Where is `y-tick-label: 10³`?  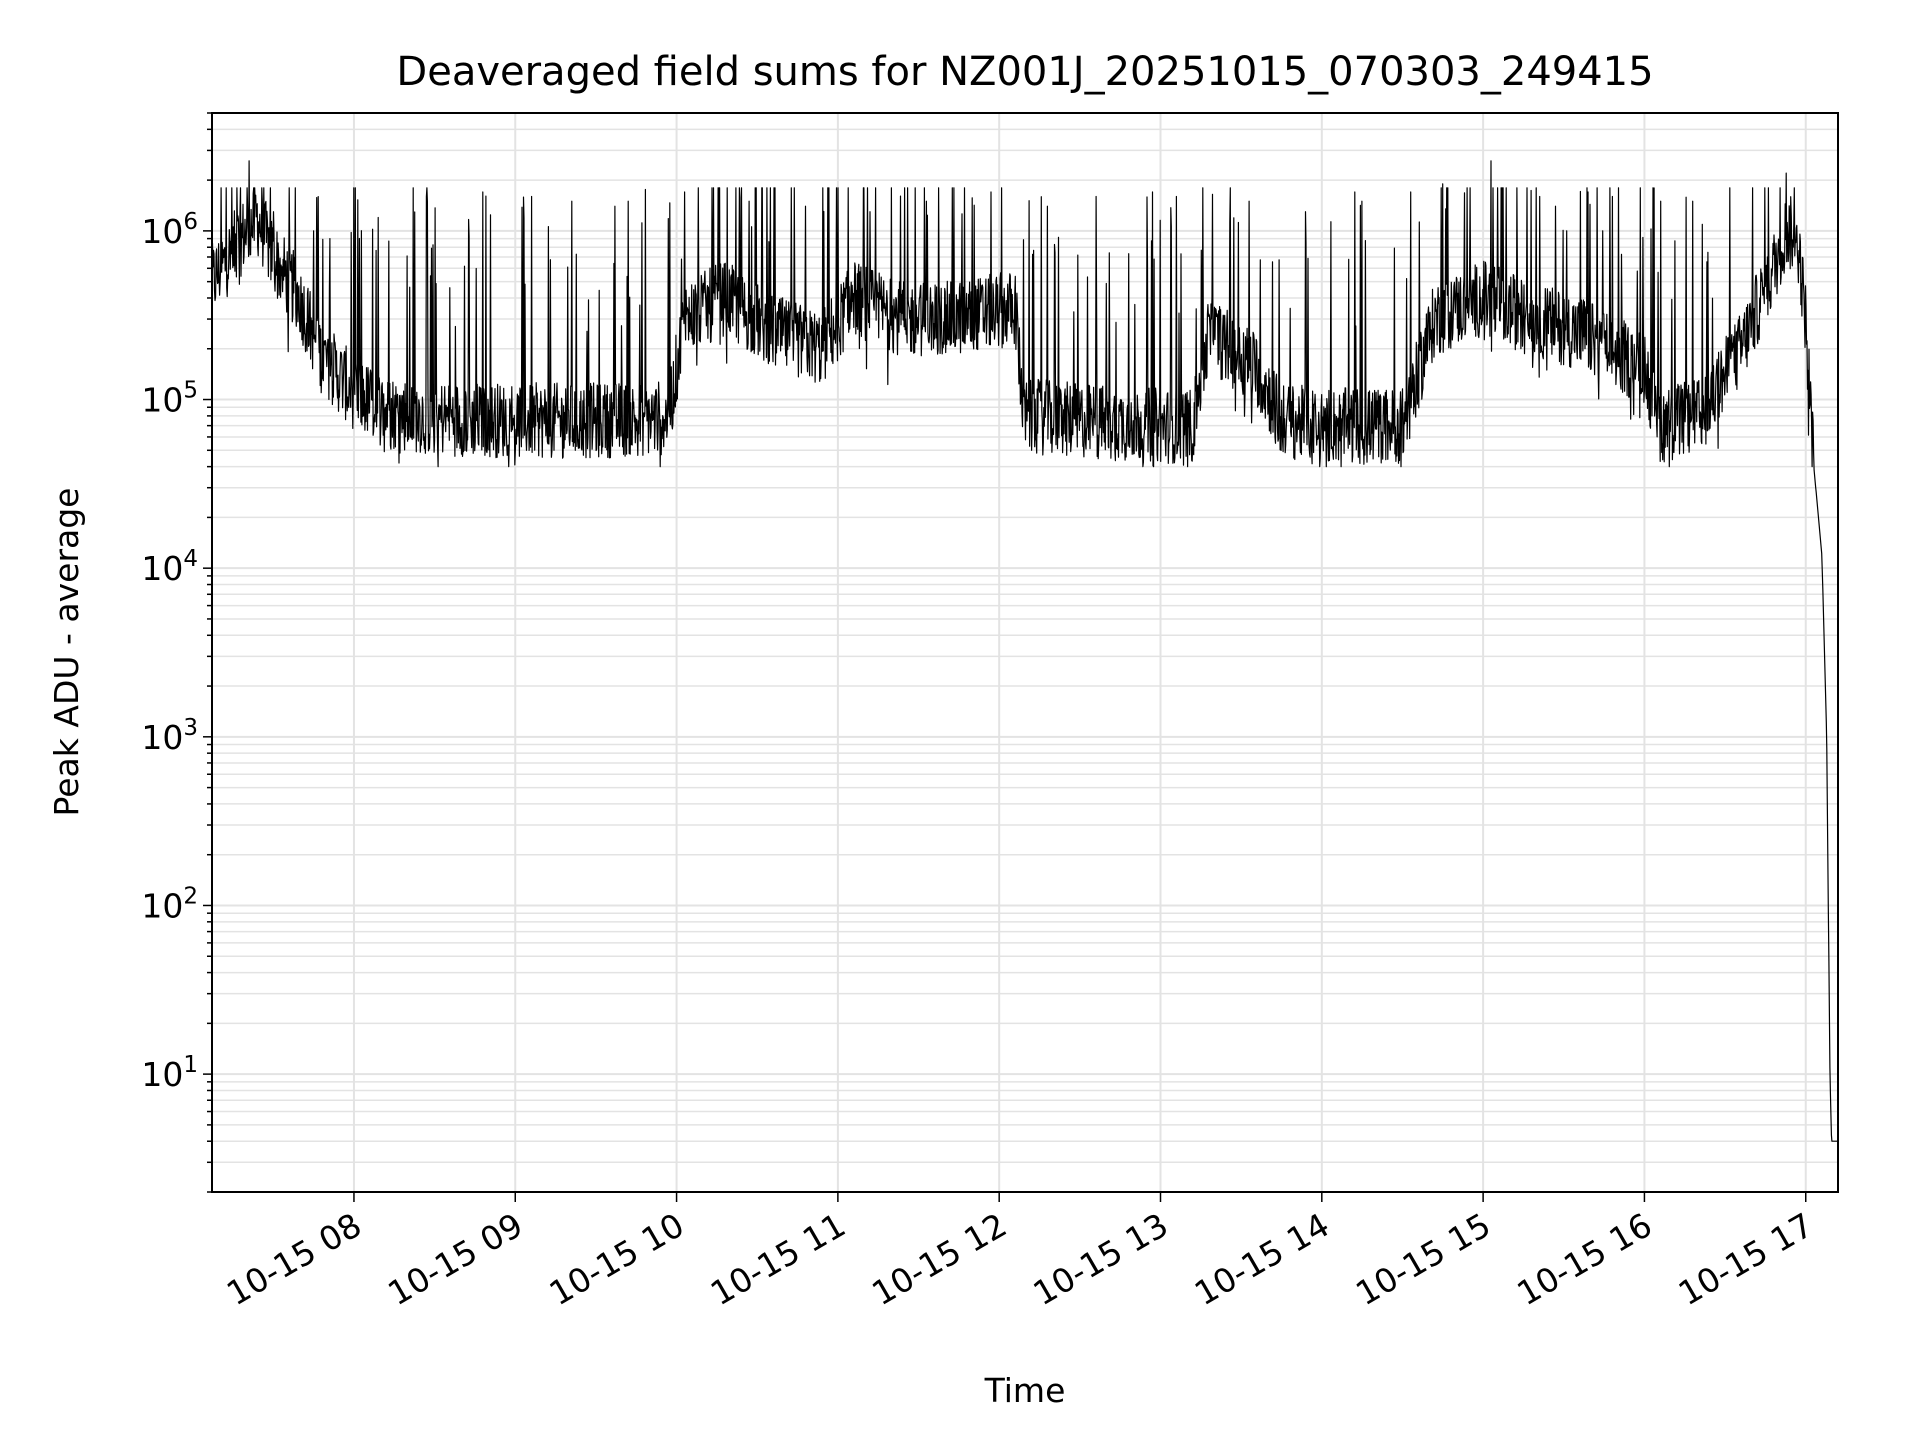 y-tick-label: 10³ is located at coordinates (169, 736).